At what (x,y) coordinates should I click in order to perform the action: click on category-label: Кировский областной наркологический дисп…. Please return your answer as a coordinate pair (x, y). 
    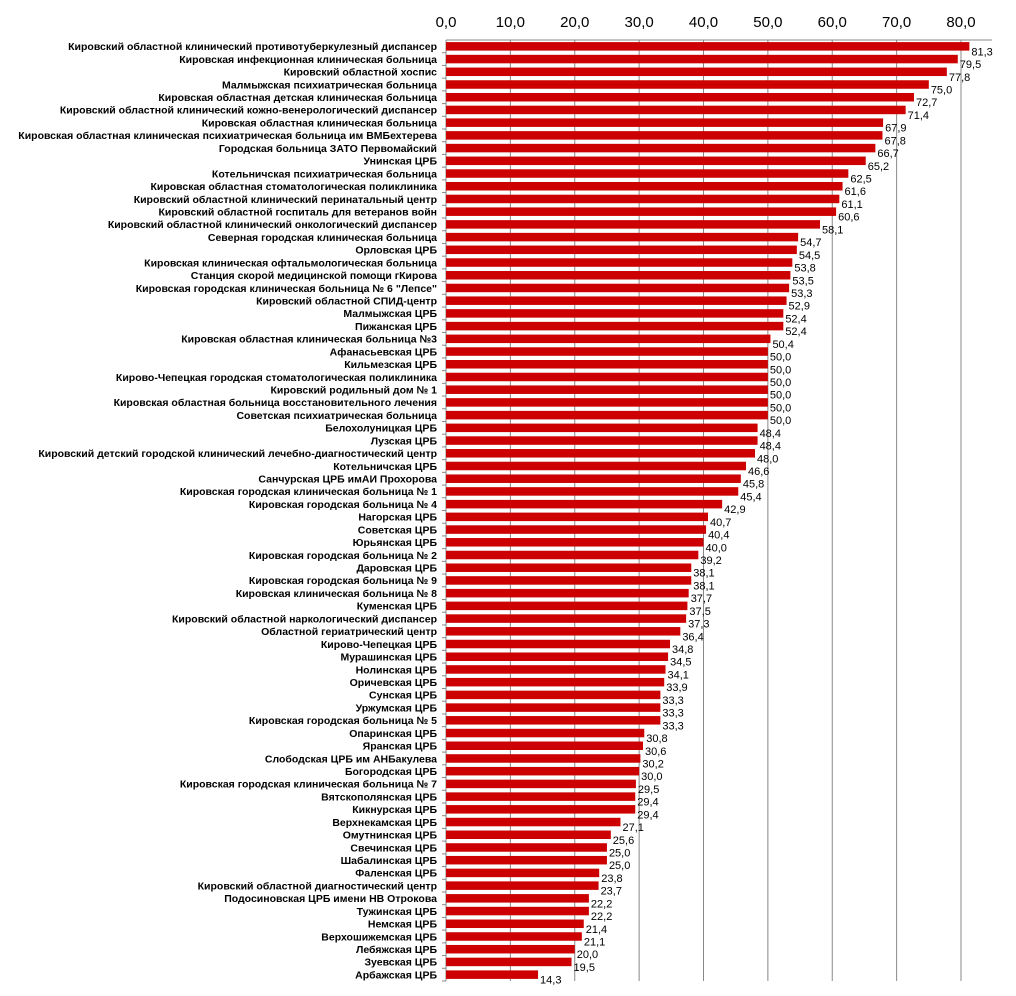
    Looking at the image, I should click on (304, 619).